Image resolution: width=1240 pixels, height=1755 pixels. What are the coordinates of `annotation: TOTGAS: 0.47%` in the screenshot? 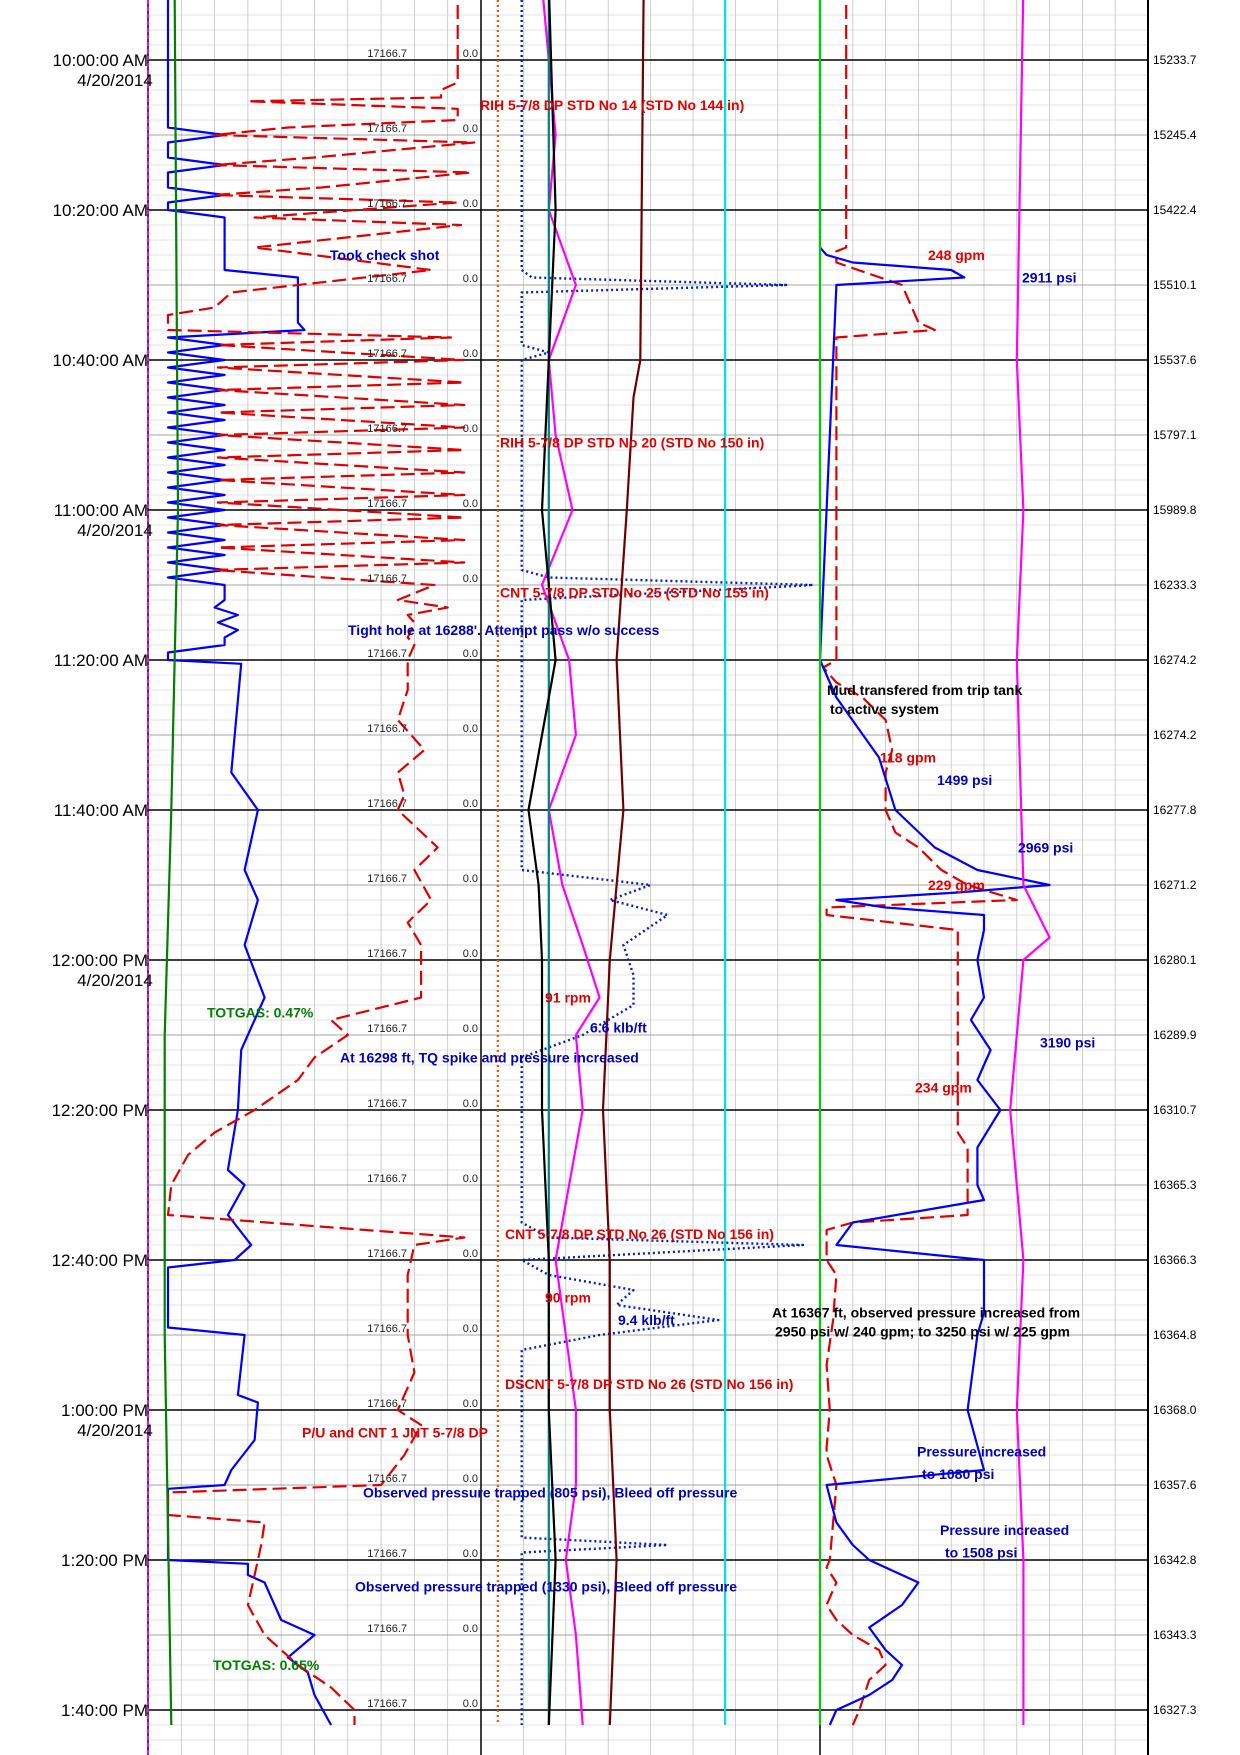 It's located at (260, 1013).